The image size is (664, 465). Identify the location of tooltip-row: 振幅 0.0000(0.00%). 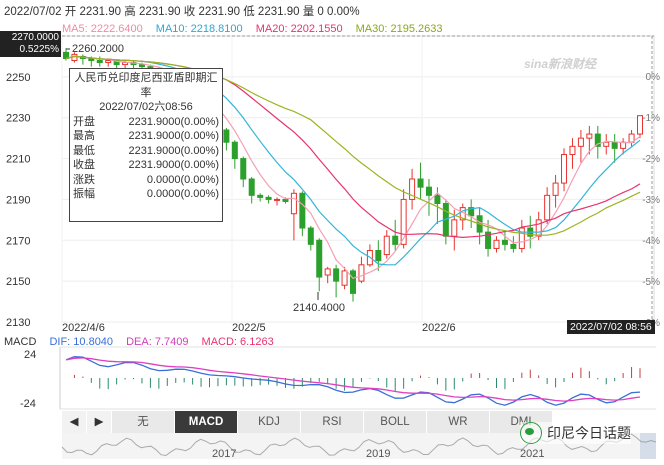
(146, 194).